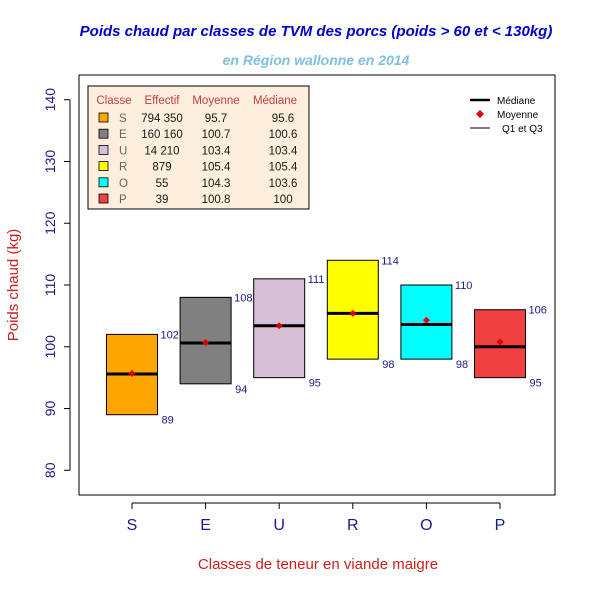  What do you see at coordinates (168, 421) in the screenshot?
I see `q1-label-S: 89` at bounding box center [168, 421].